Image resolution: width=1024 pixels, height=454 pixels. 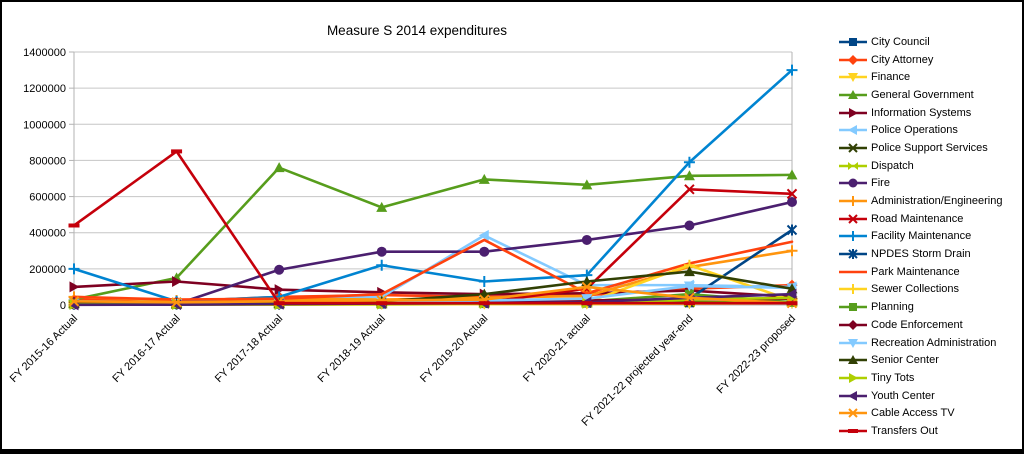 I want to click on x-tick-label: FY 2017-18 Actual, so click(x=249, y=349).